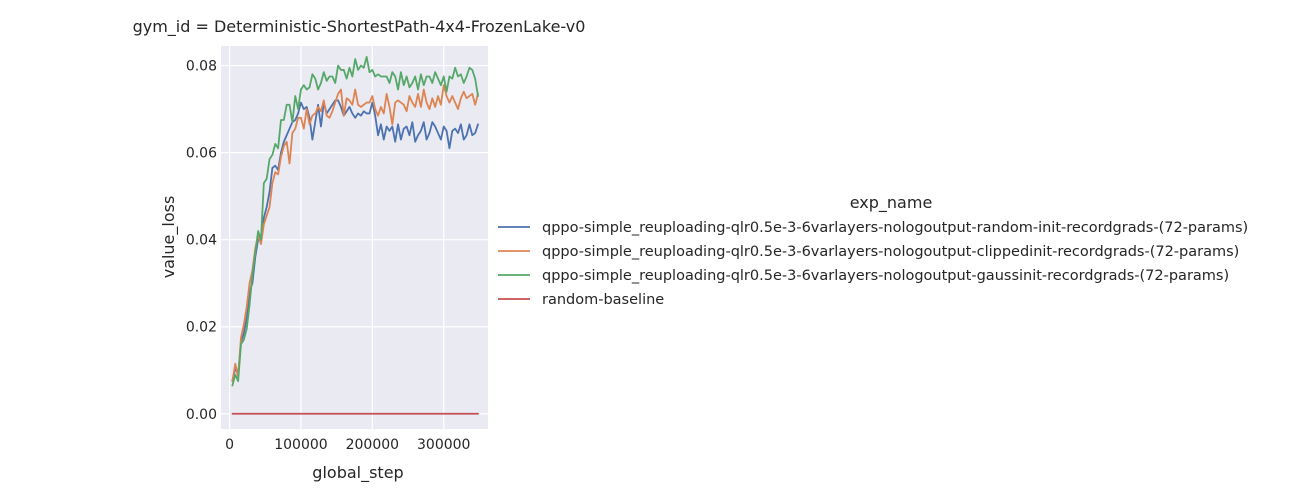  What do you see at coordinates (169, 237) in the screenshot?
I see `y-axis-label: value_loss` at bounding box center [169, 237].